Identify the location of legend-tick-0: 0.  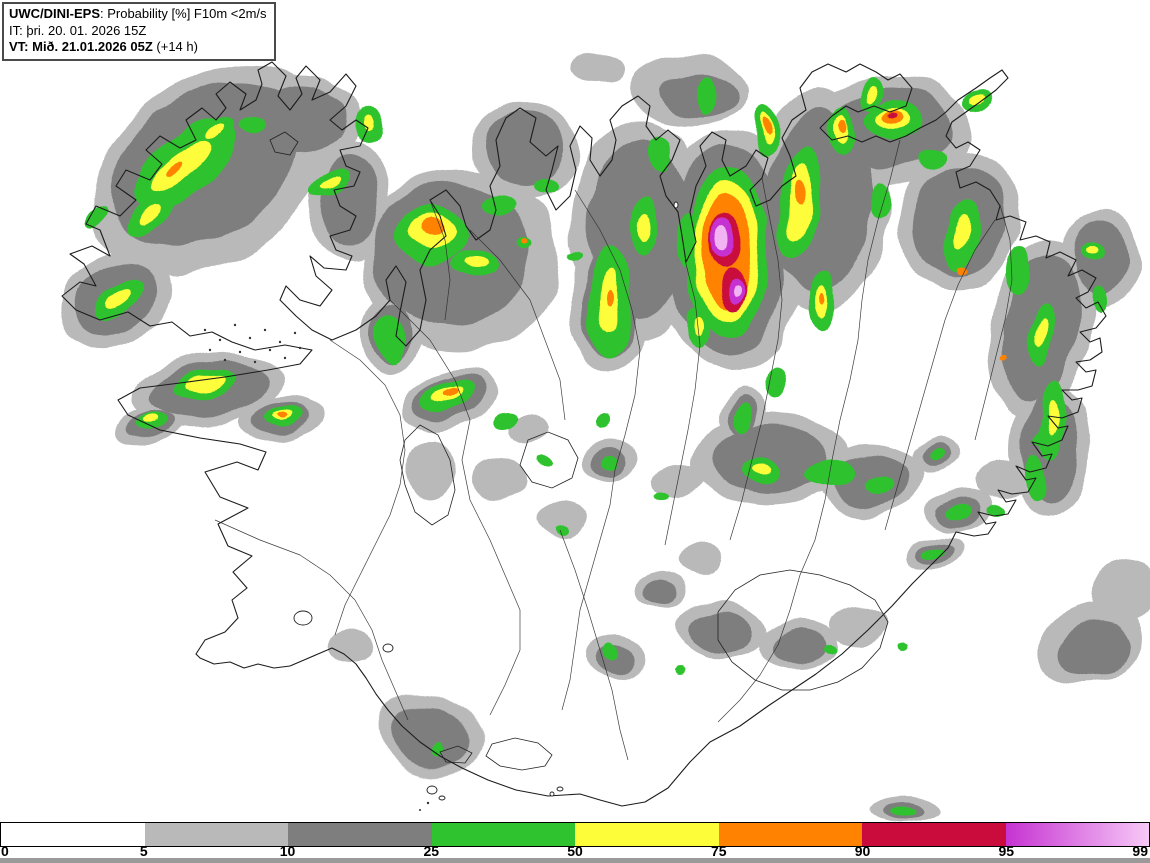
(5, 851).